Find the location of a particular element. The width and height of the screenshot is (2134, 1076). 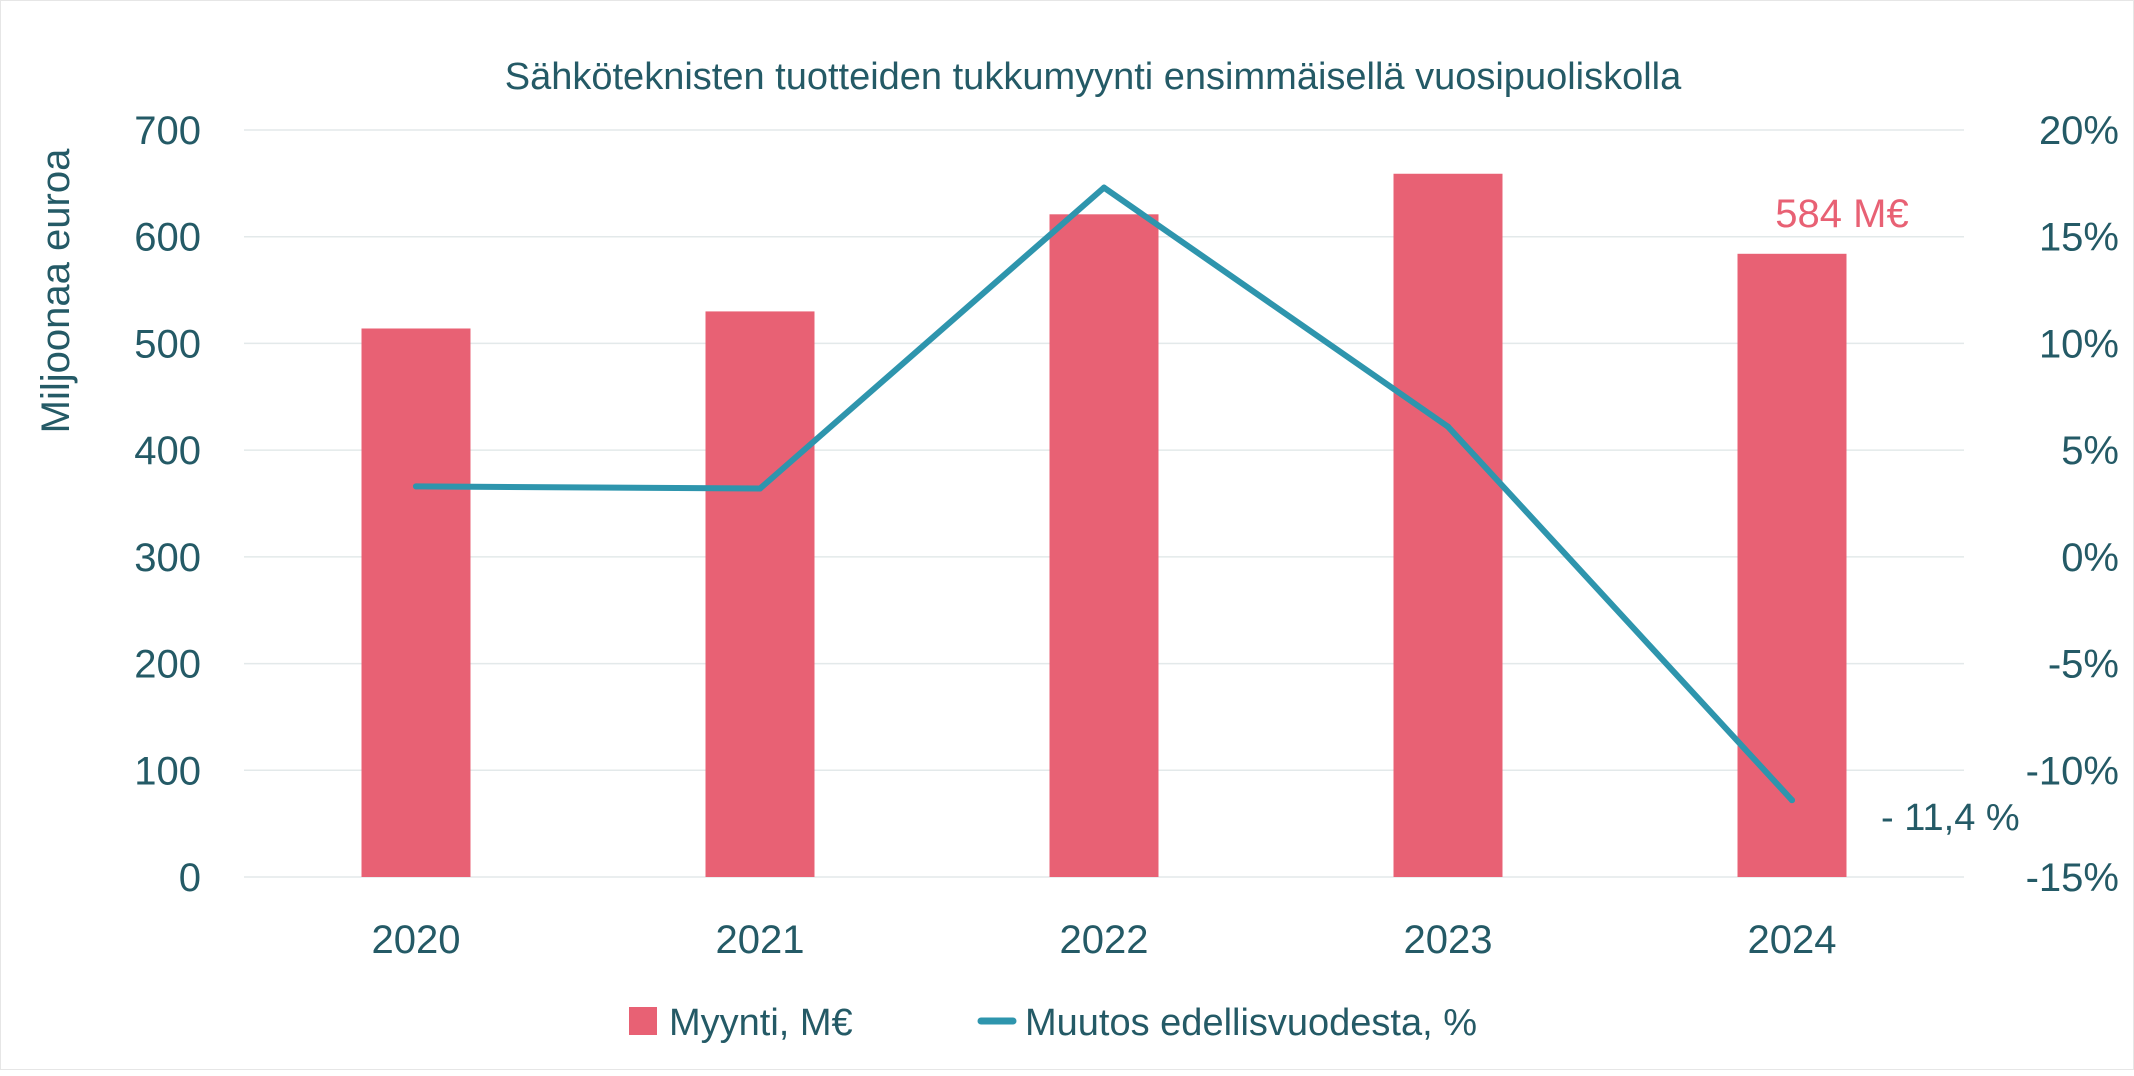

y-tick-label: 200 is located at coordinates (167, 665).